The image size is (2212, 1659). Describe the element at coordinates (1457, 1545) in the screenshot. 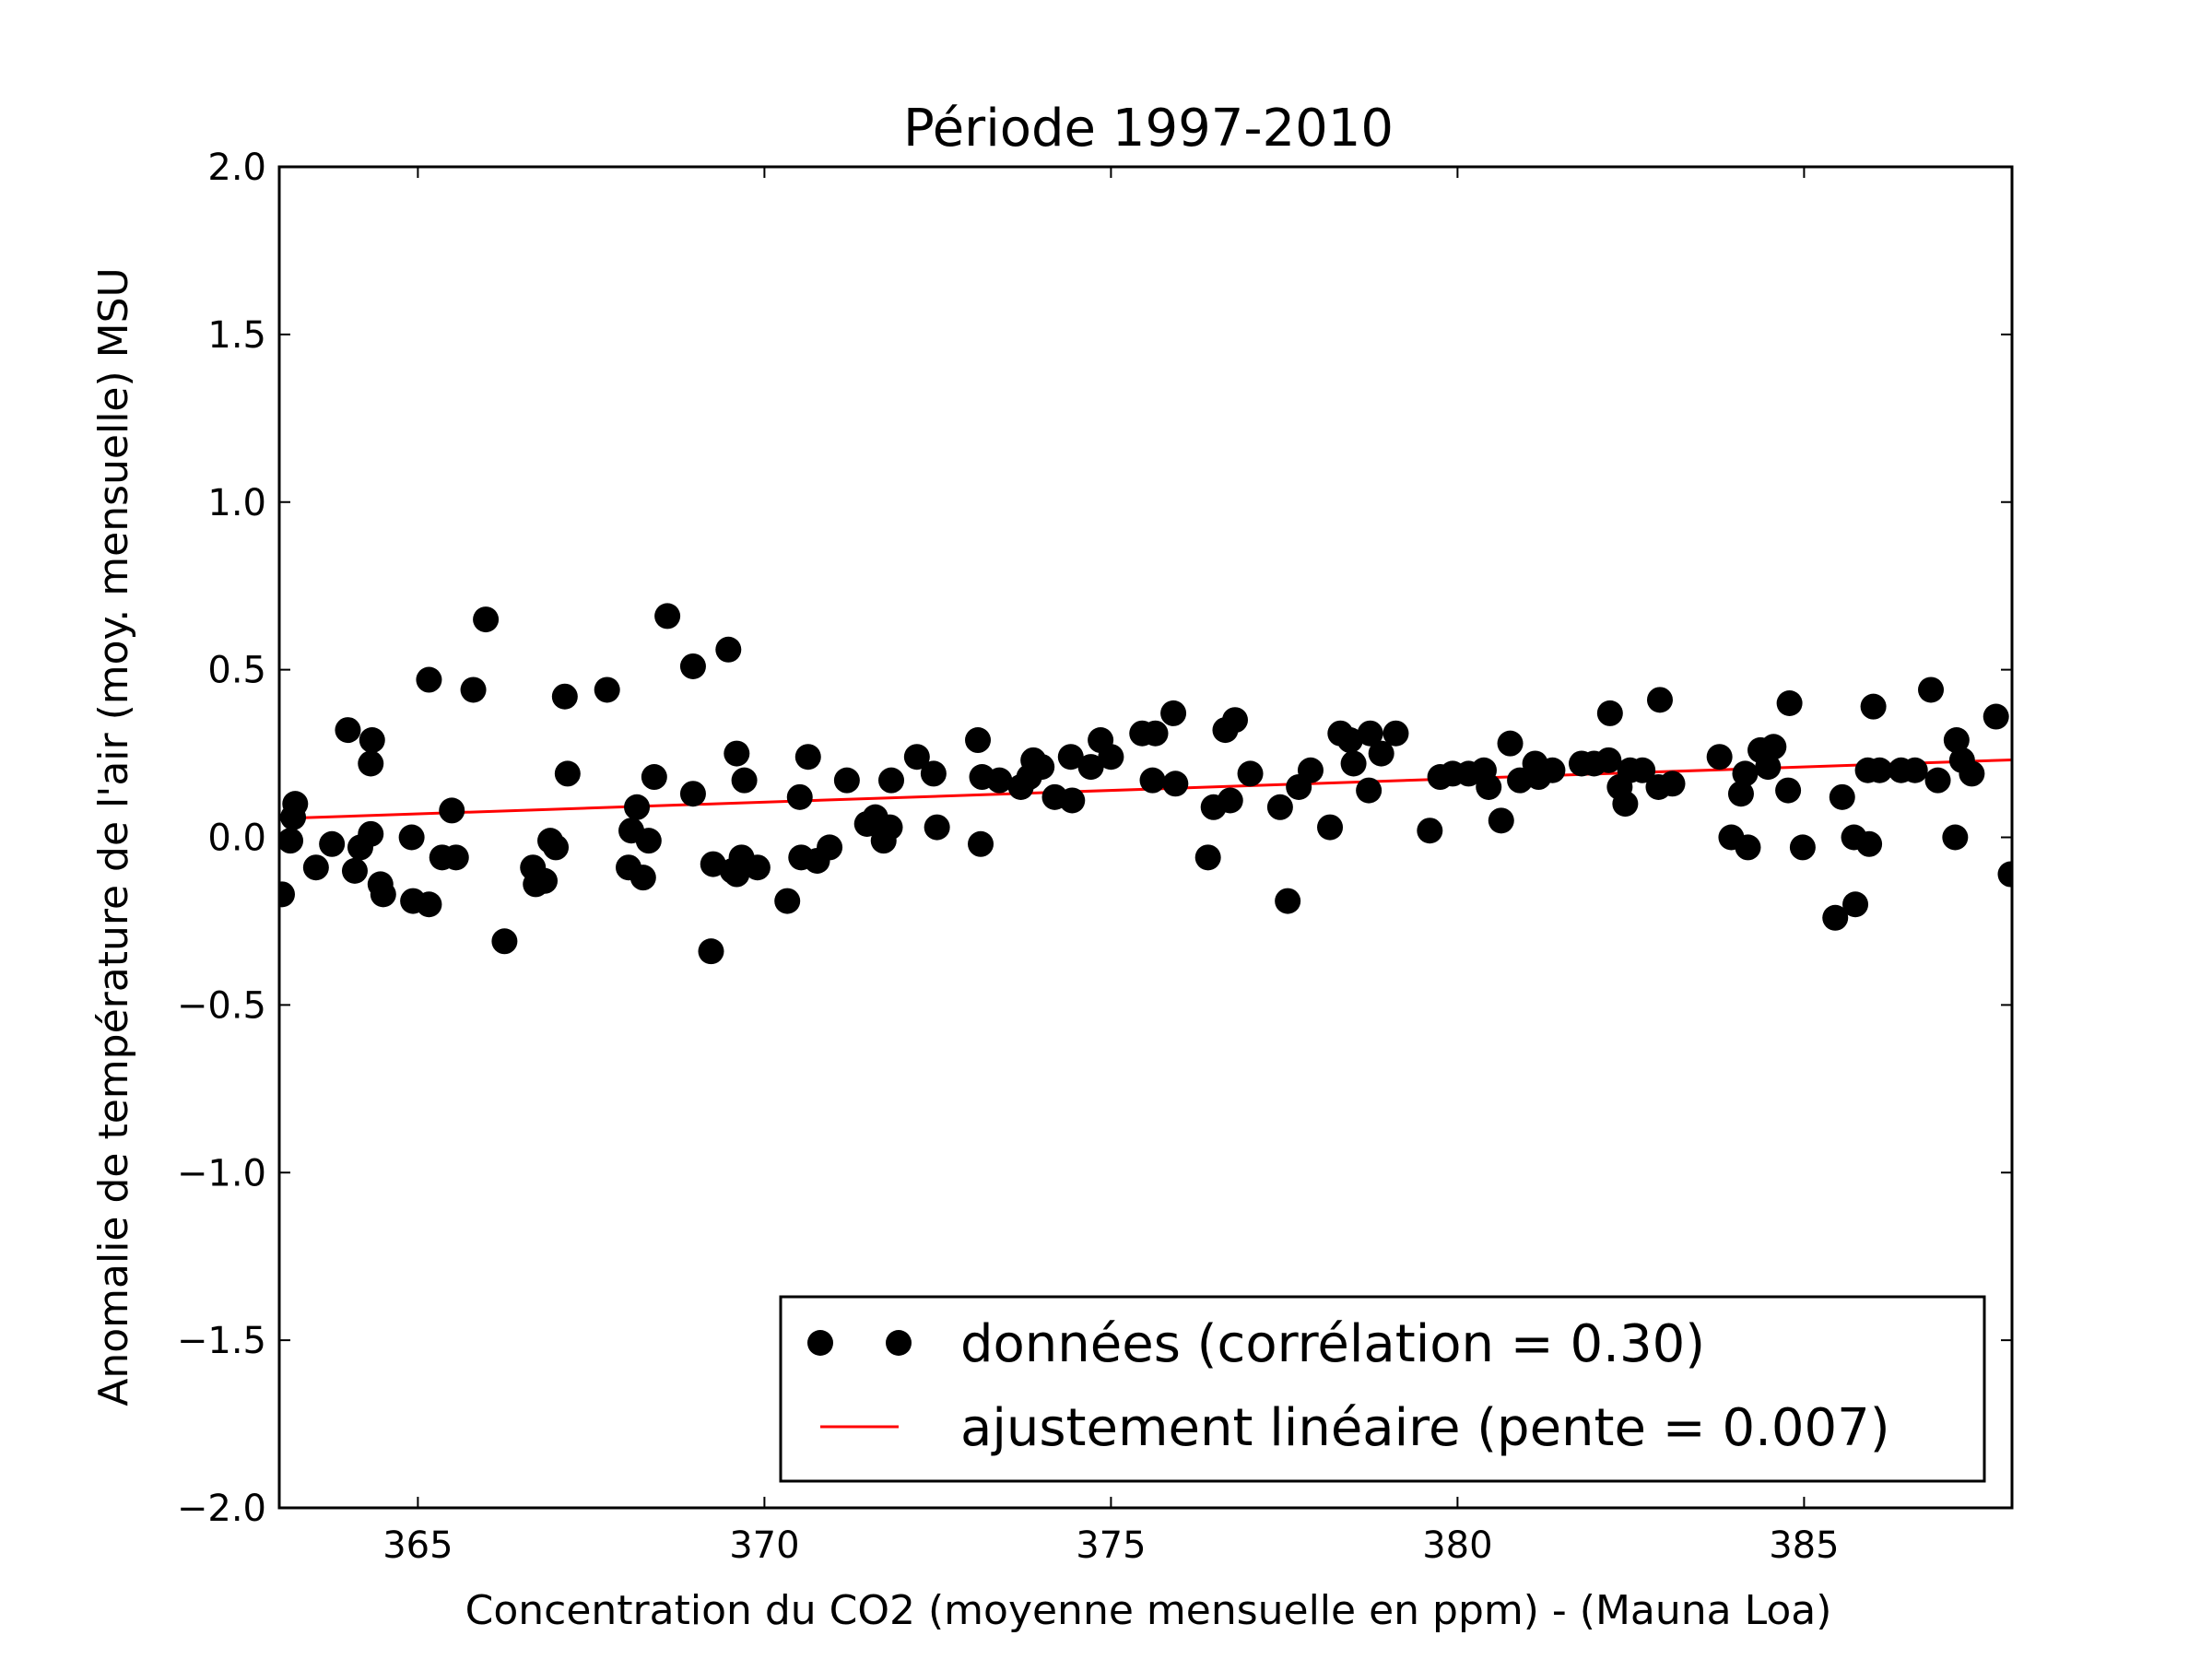

I see `x-tick-label: 380` at that location.